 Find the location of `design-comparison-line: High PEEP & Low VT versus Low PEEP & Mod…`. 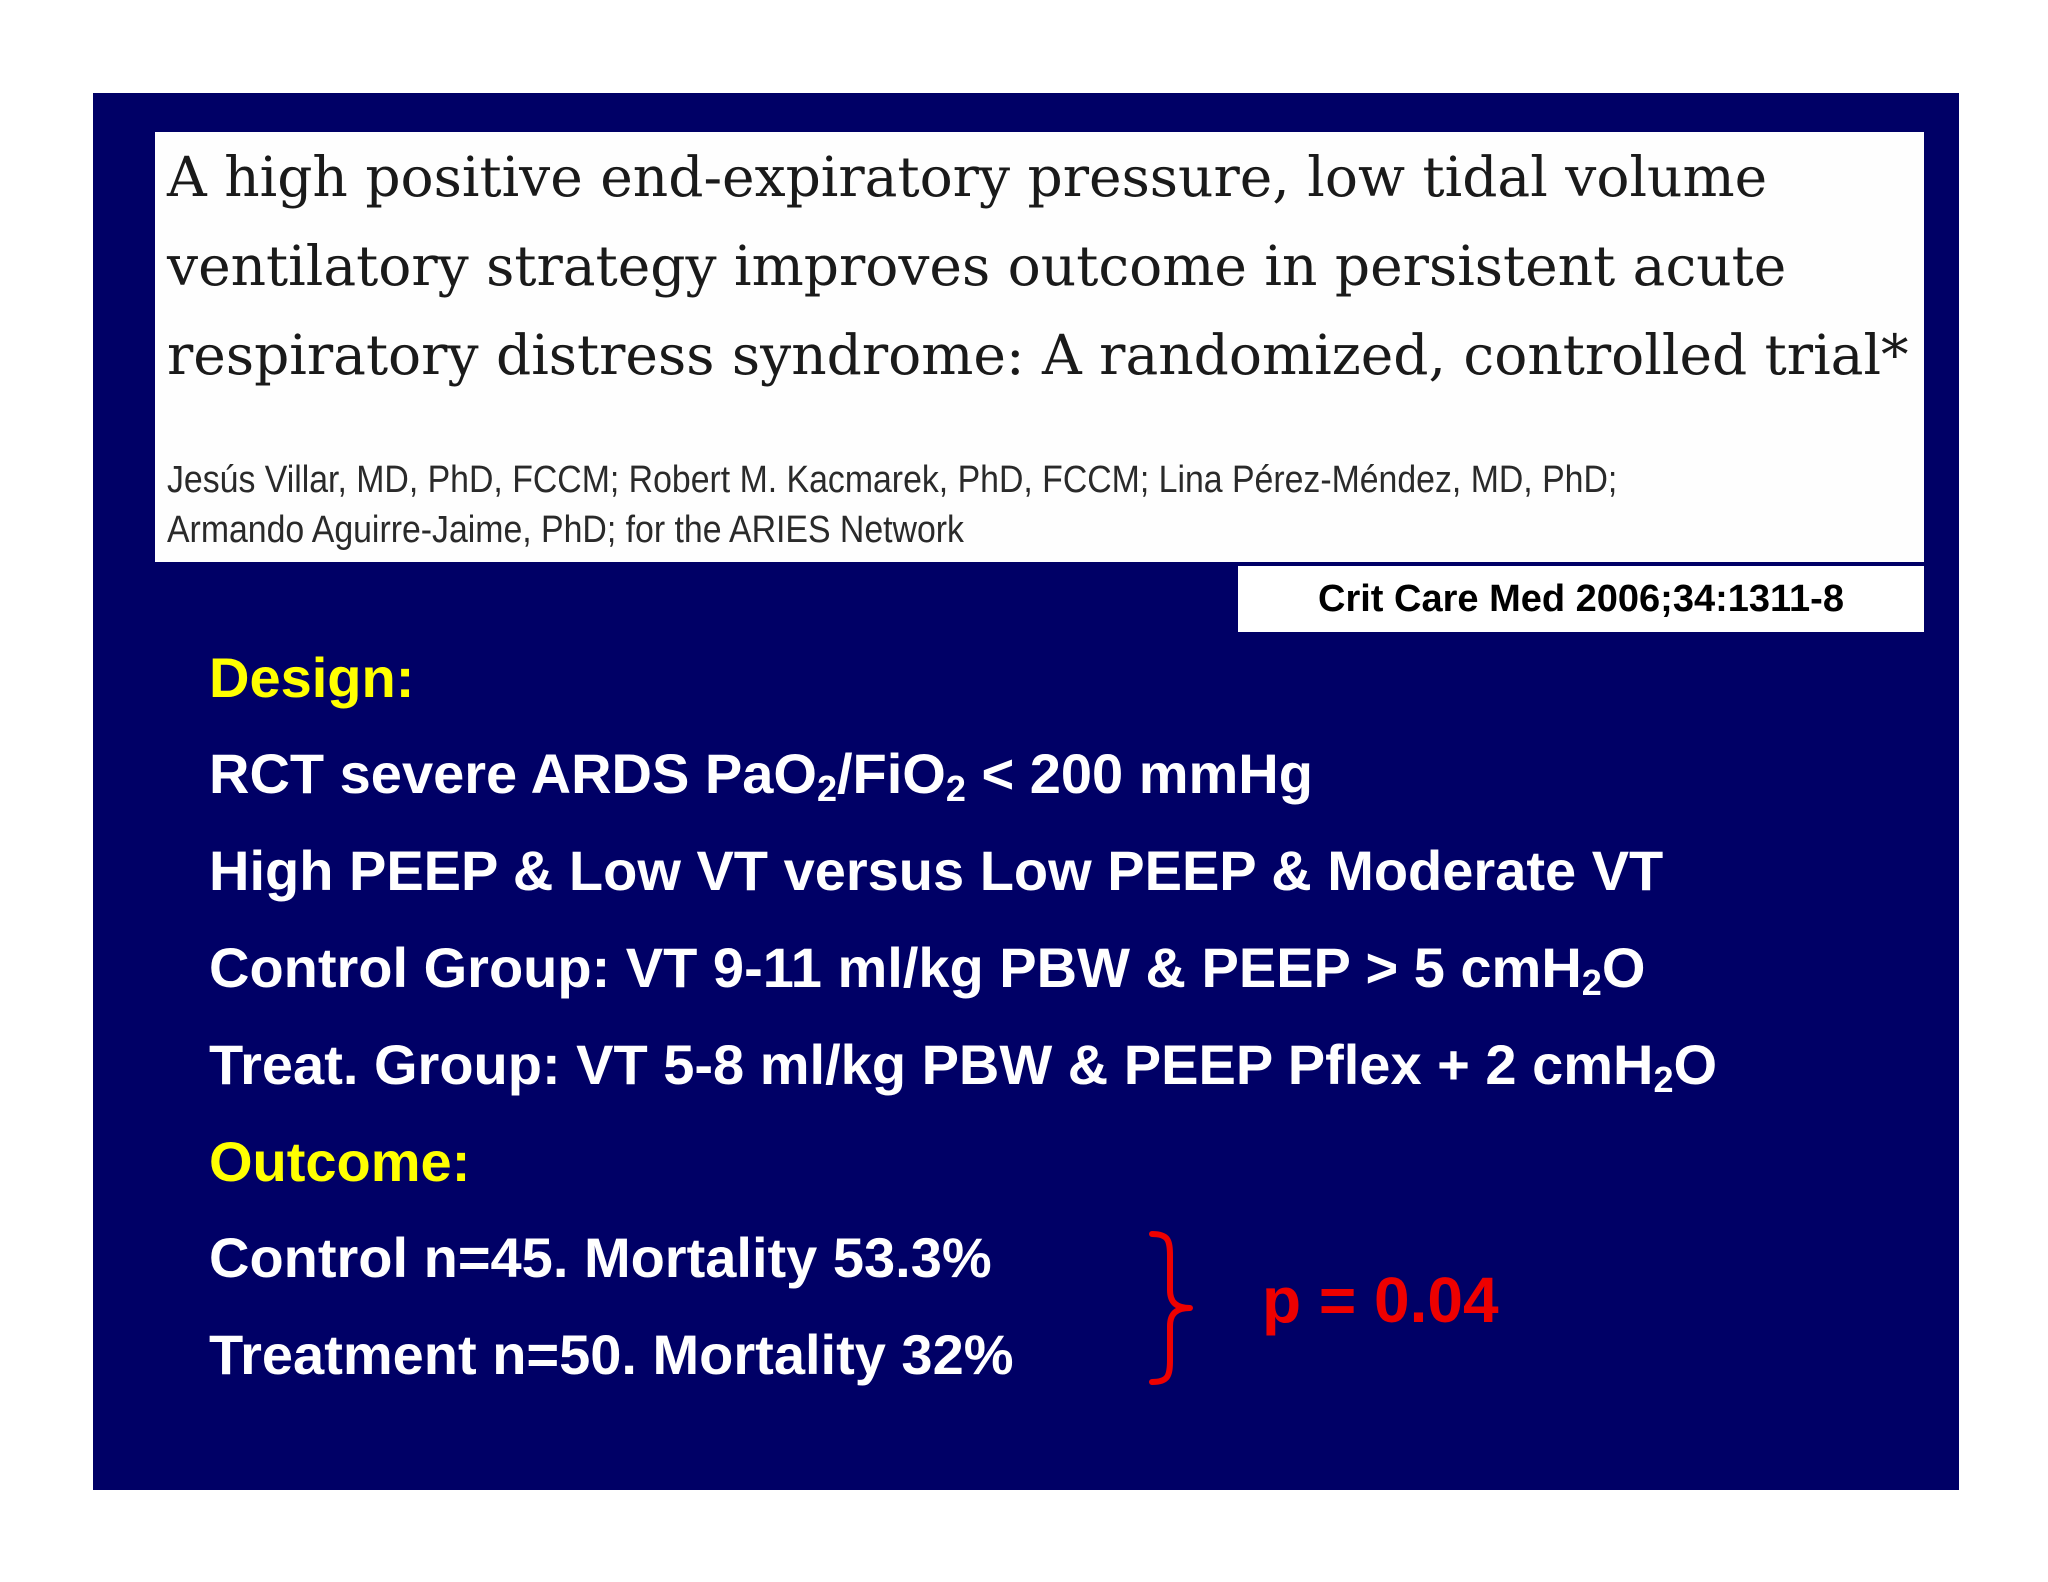

design-comparison-line: High PEEP & Low VT versus Low PEEP & Mod… is located at coordinates (936, 870).